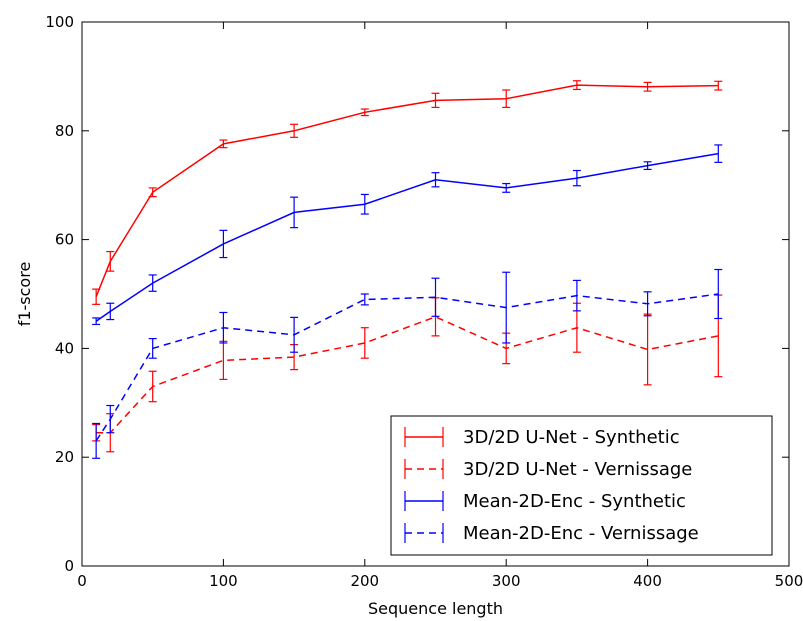  Describe the element at coordinates (577, 469) in the screenshot. I see `legend-label: 3D/2D U-Net - Vernissage` at that location.